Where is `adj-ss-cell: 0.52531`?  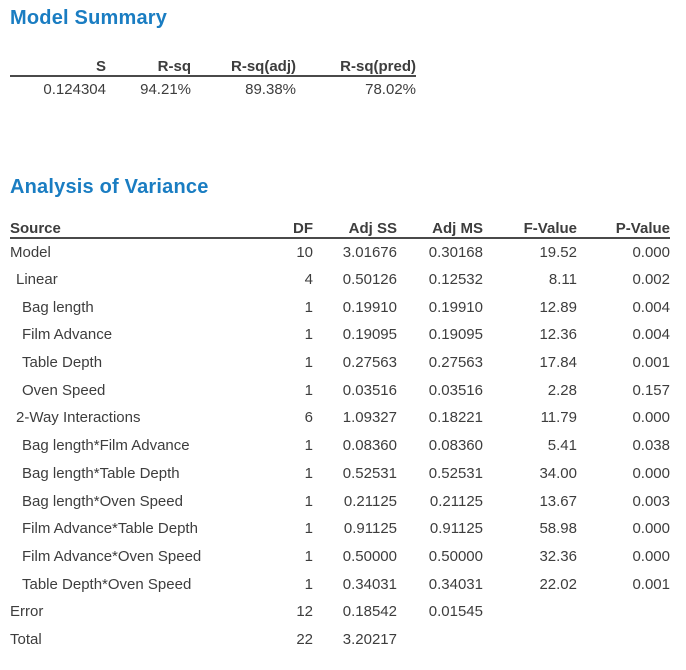 adj-ss-cell: 0.52531 is located at coordinates (369, 473).